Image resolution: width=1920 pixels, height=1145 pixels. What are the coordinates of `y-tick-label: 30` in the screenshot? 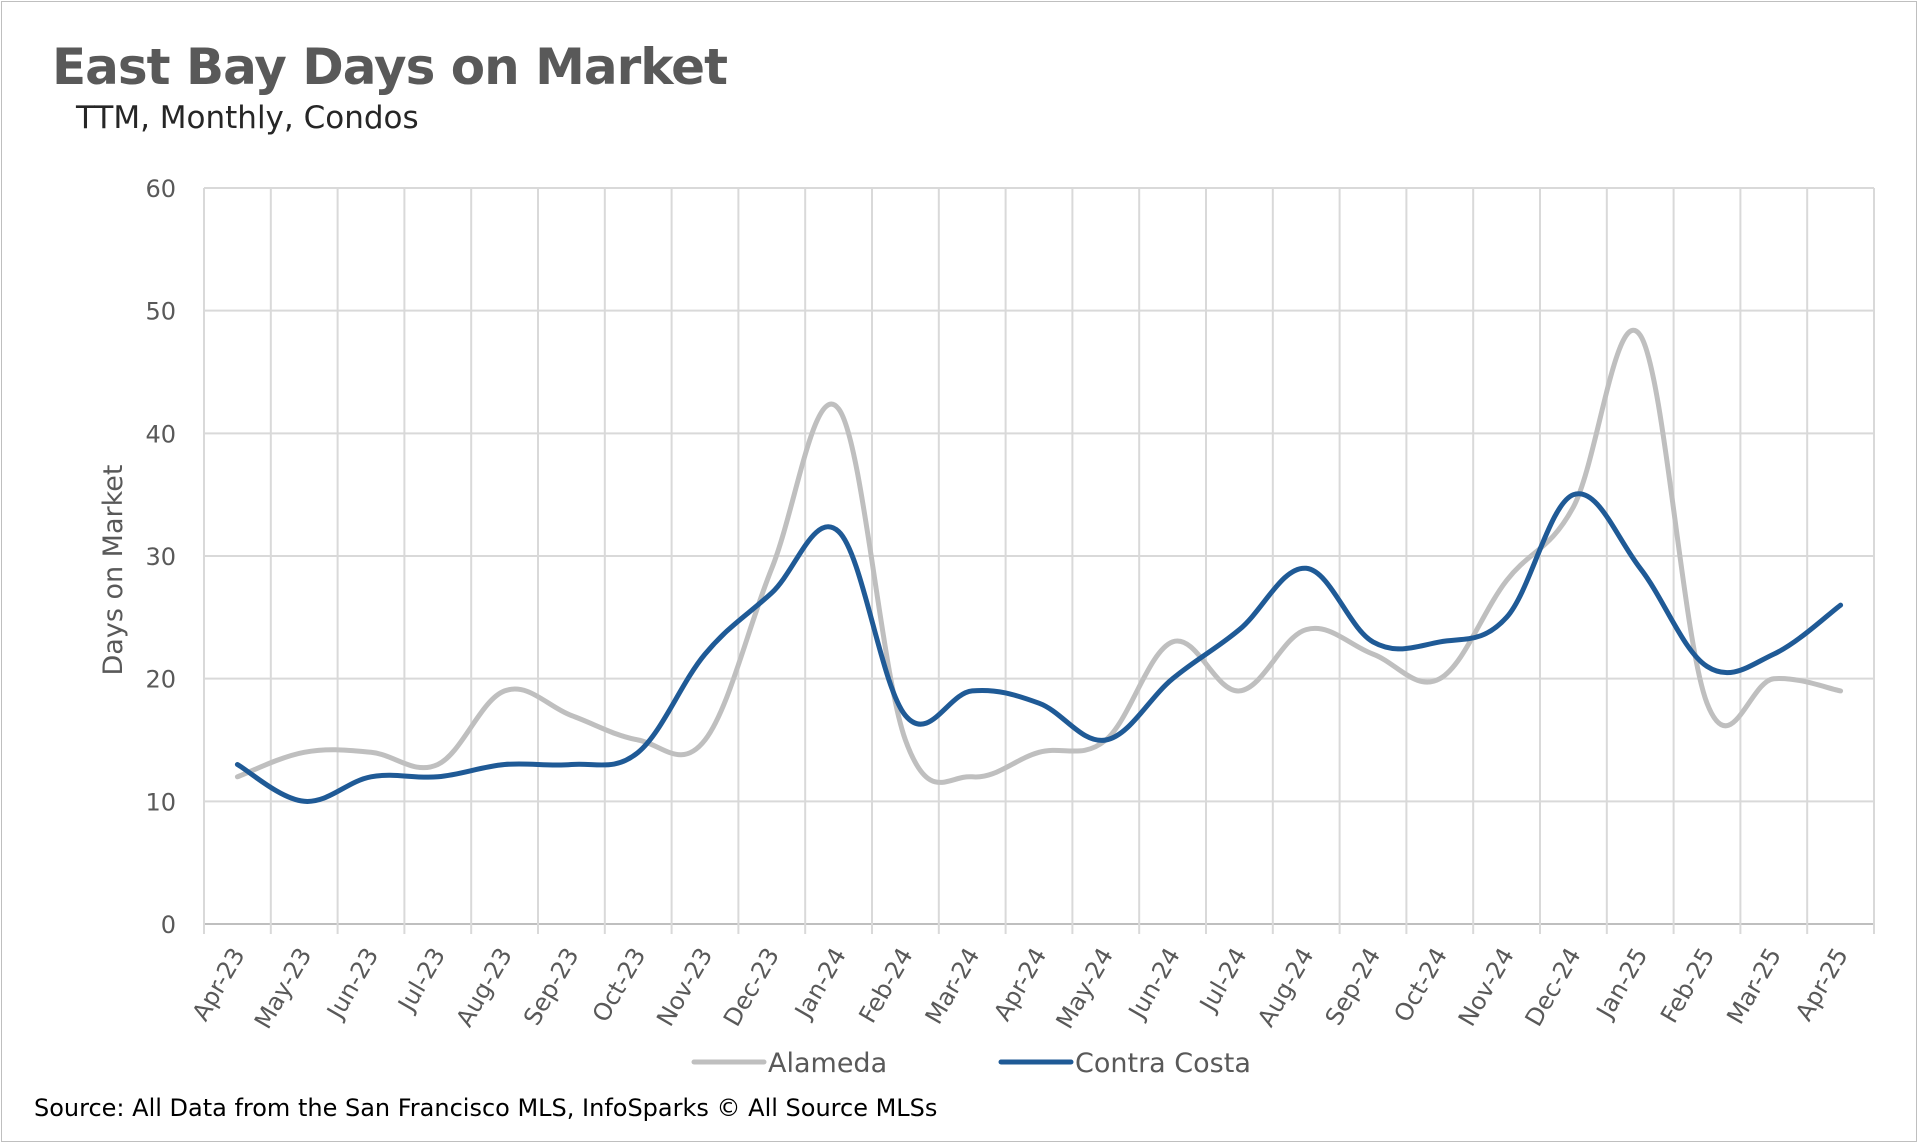 It's located at (160, 557).